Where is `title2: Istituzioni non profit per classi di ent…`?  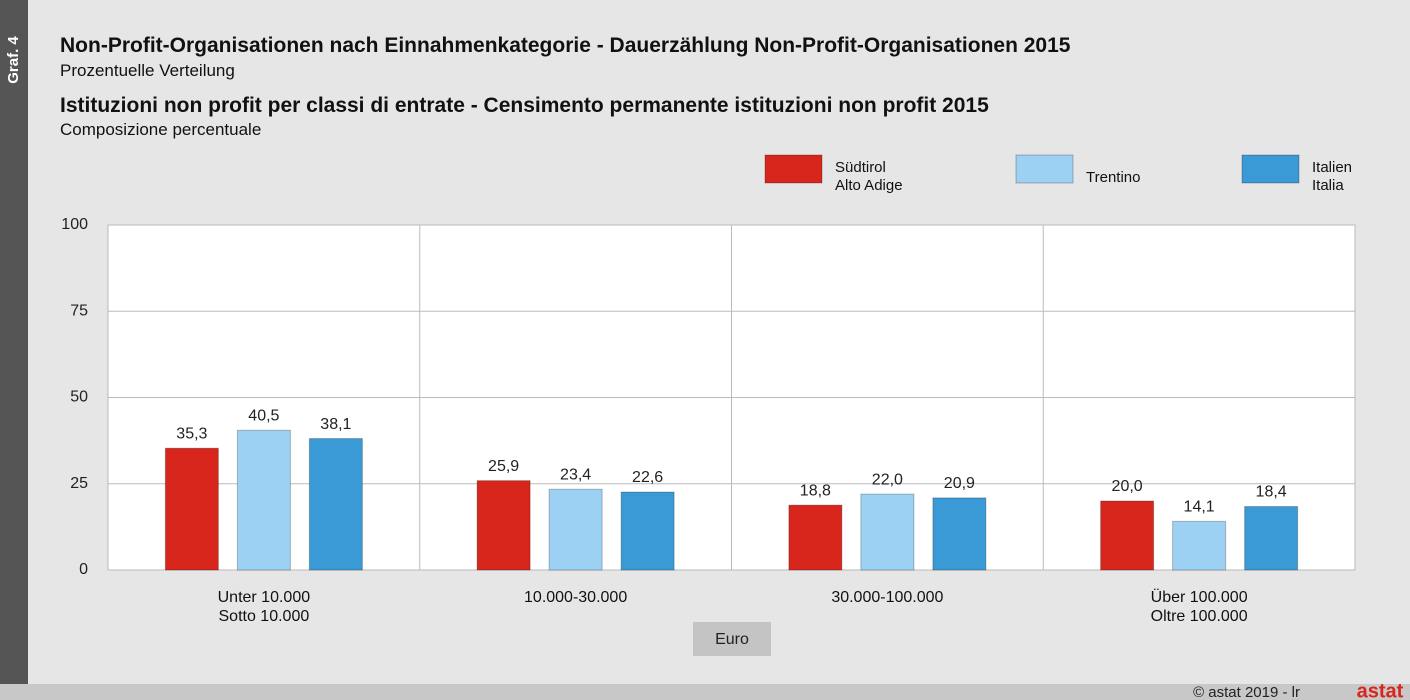 title2: Istituzioni non profit per classi di ent… is located at coordinates (524, 105).